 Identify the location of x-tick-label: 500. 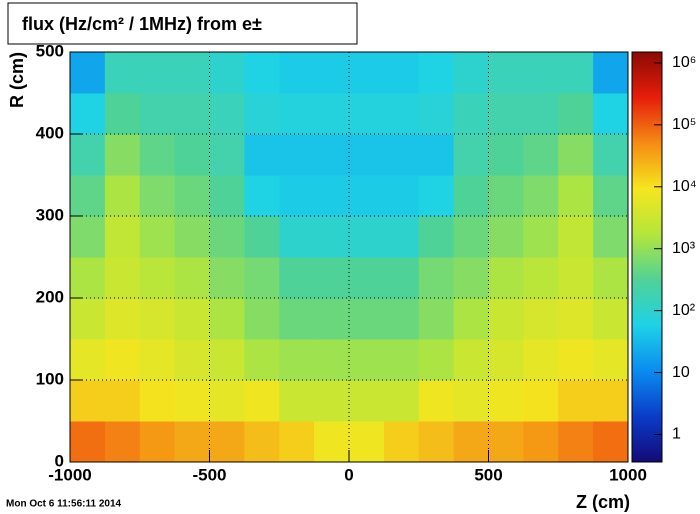
(488, 474).